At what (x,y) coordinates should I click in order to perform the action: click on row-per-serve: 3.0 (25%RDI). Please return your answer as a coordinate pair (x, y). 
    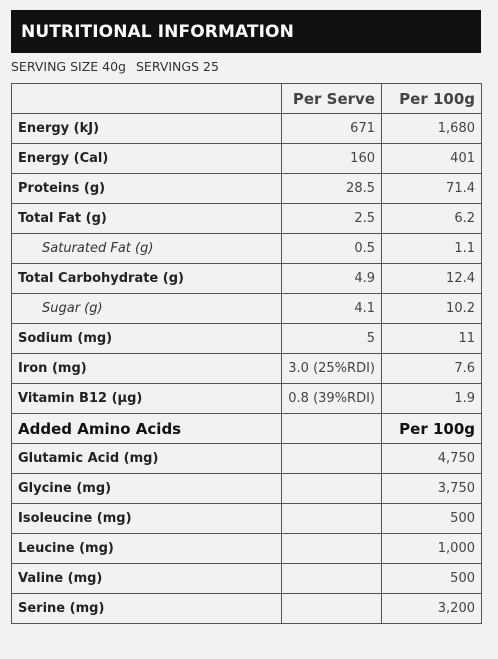
    Looking at the image, I should click on (331, 368).